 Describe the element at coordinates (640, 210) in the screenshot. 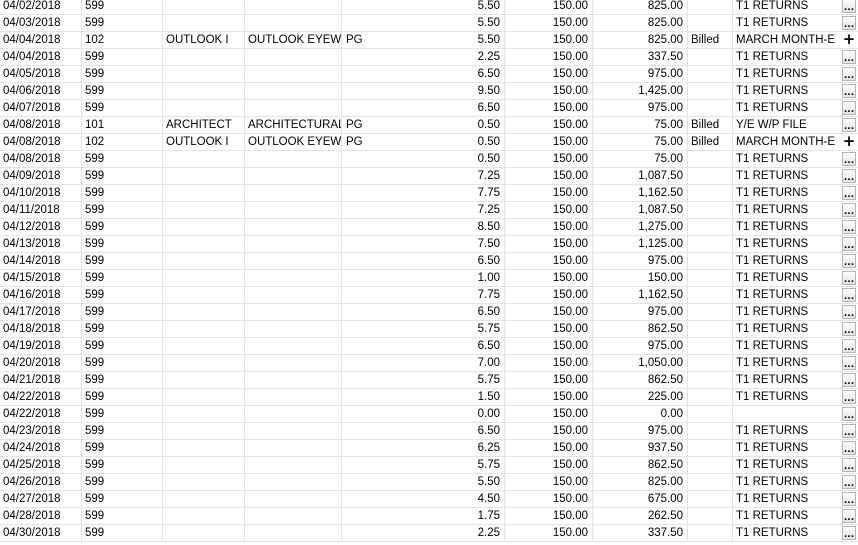

I see `amount-cell: 1,087.50` at that location.